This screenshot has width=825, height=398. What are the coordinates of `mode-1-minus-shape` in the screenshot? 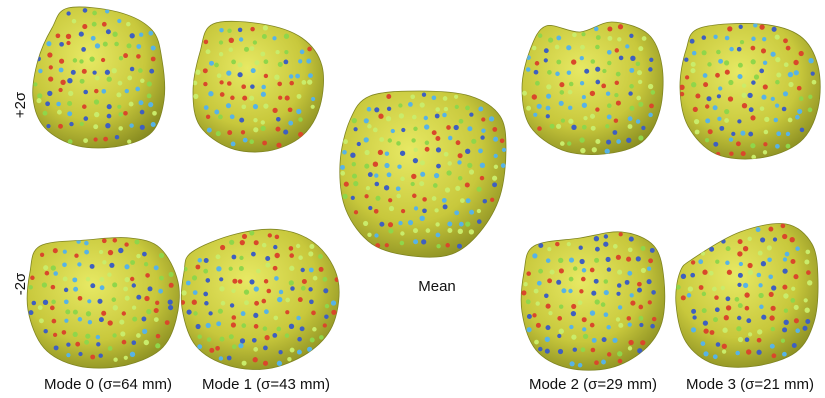 It's located at (260, 299).